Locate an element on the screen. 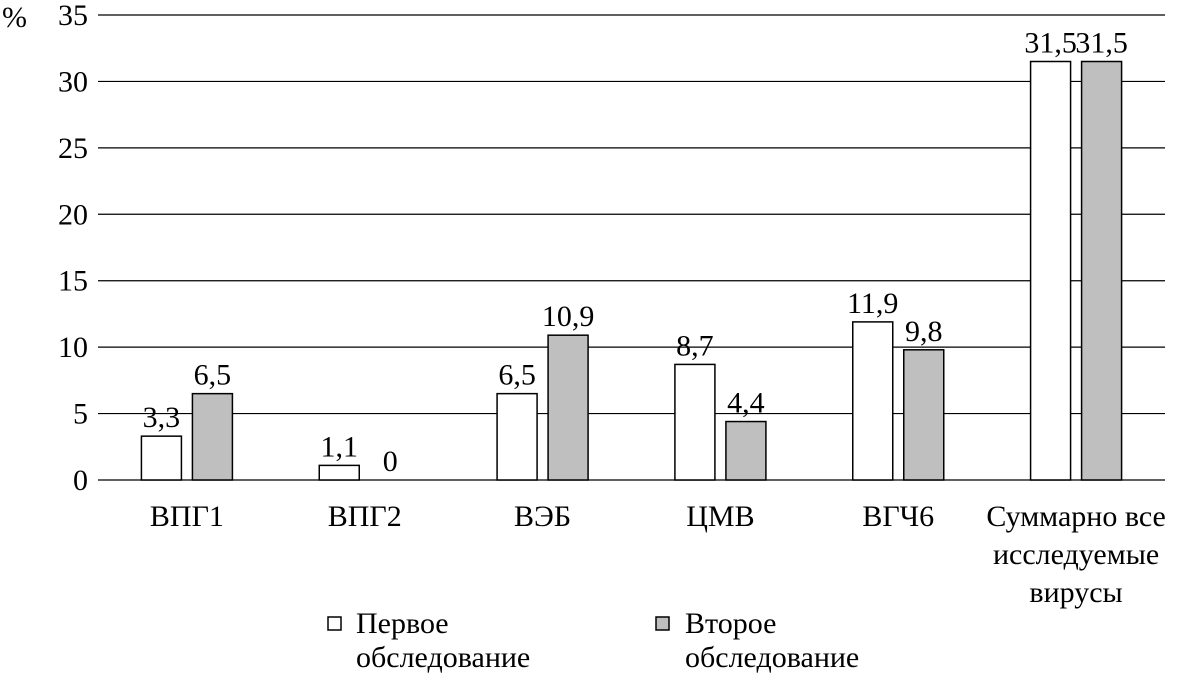  category-label: ЦМВ is located at coordinates (720, 516).